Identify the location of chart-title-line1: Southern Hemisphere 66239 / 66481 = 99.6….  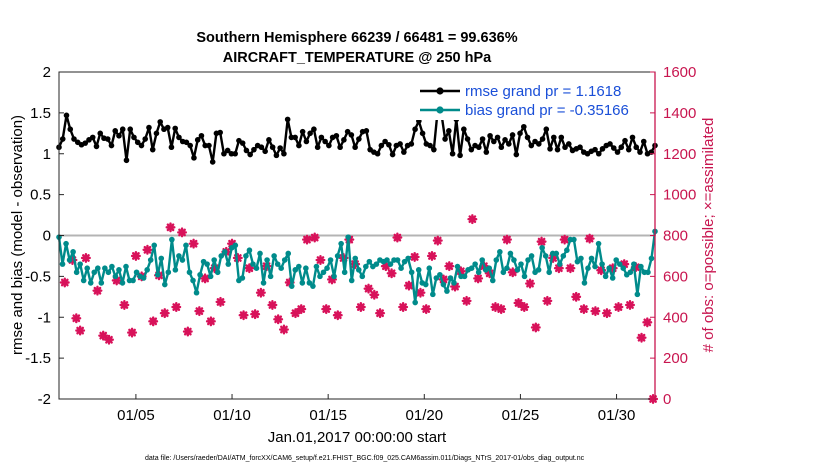
(356, 38).